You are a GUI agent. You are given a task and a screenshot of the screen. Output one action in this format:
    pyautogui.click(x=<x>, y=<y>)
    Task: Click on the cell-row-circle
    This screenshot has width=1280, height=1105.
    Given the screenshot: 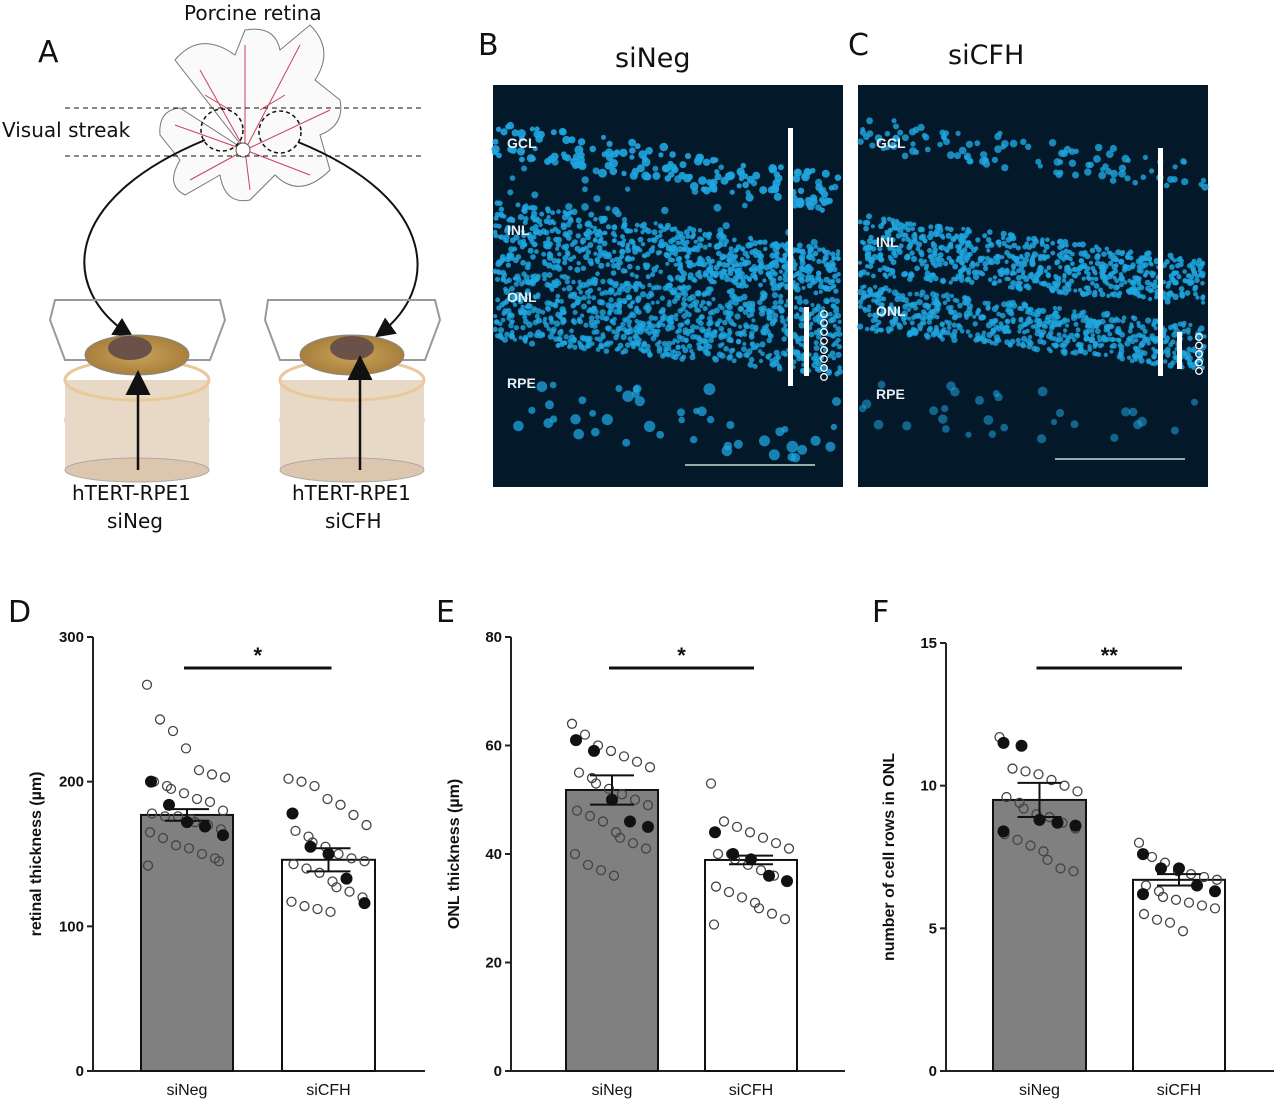 What is the action you would take?
    pyautogui.click(x=824, y=377)
    